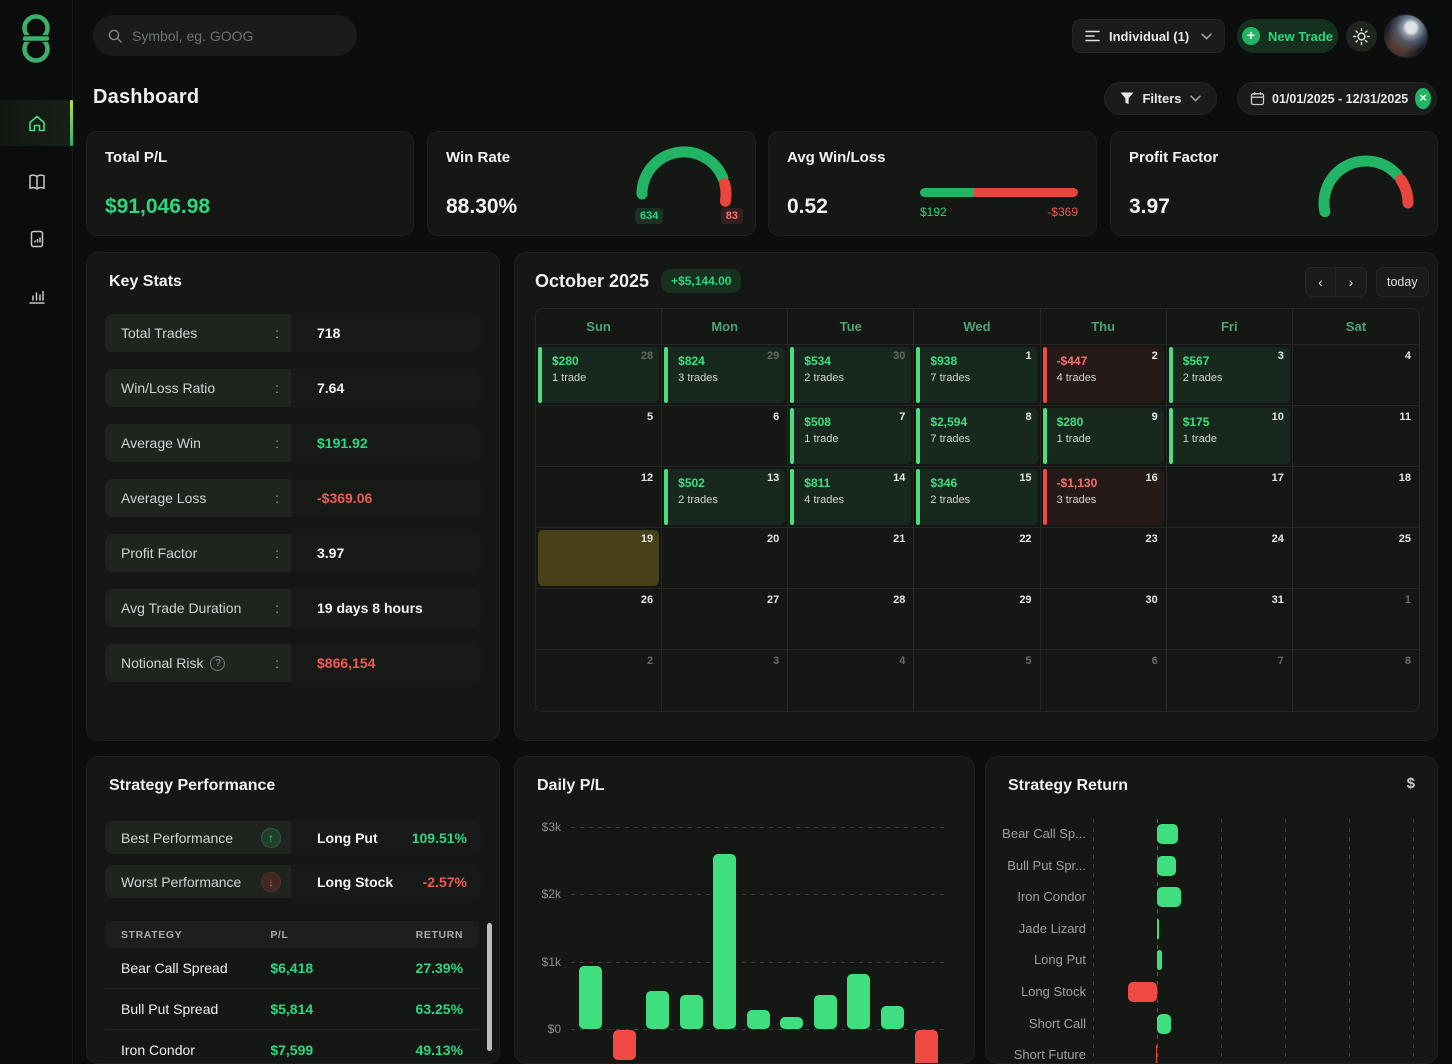 This screenshot has height=1064, width=1452. I want to click on calendar-day-cell: 22, so click(977, 558).